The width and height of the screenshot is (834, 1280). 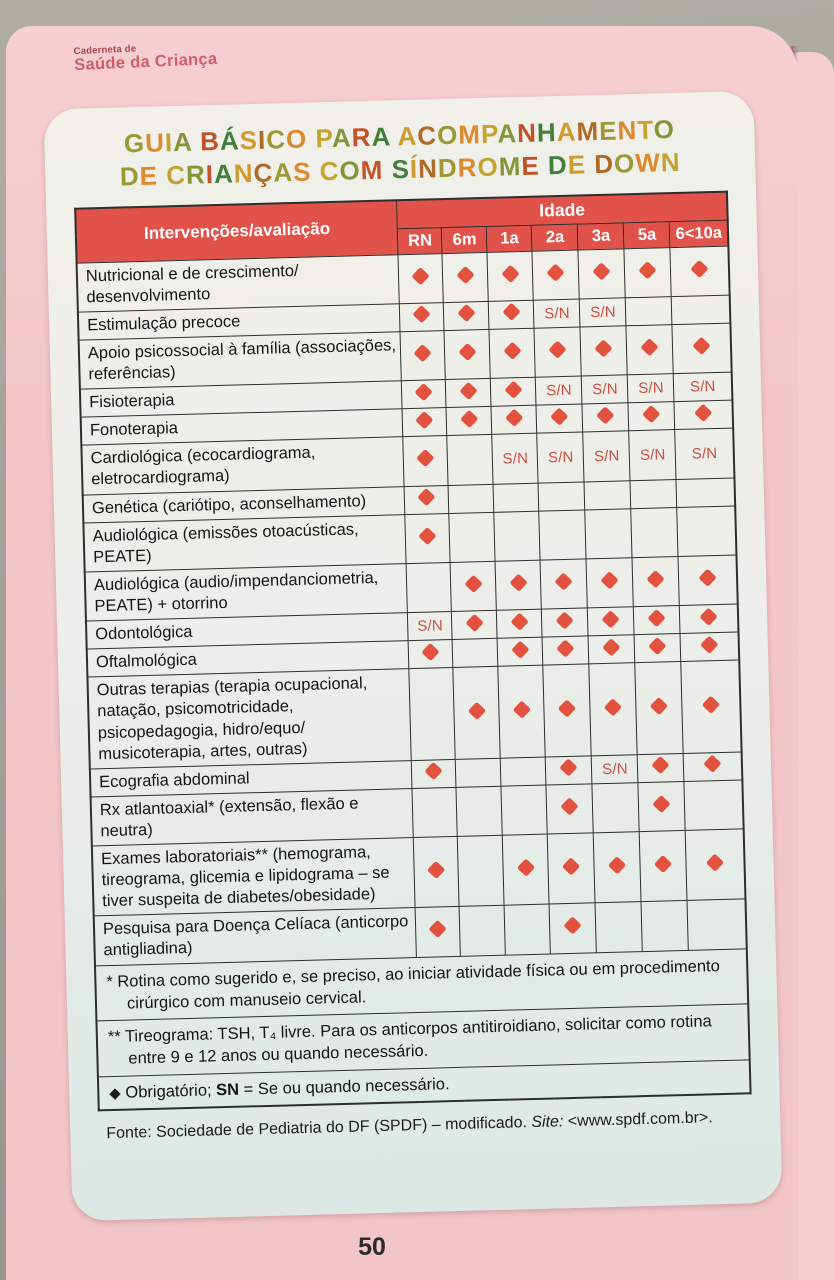 What do you see at coordinates (464, 239) in the screenshot?
I see `age-column-header: 6m` at bounding box center [464, 239].